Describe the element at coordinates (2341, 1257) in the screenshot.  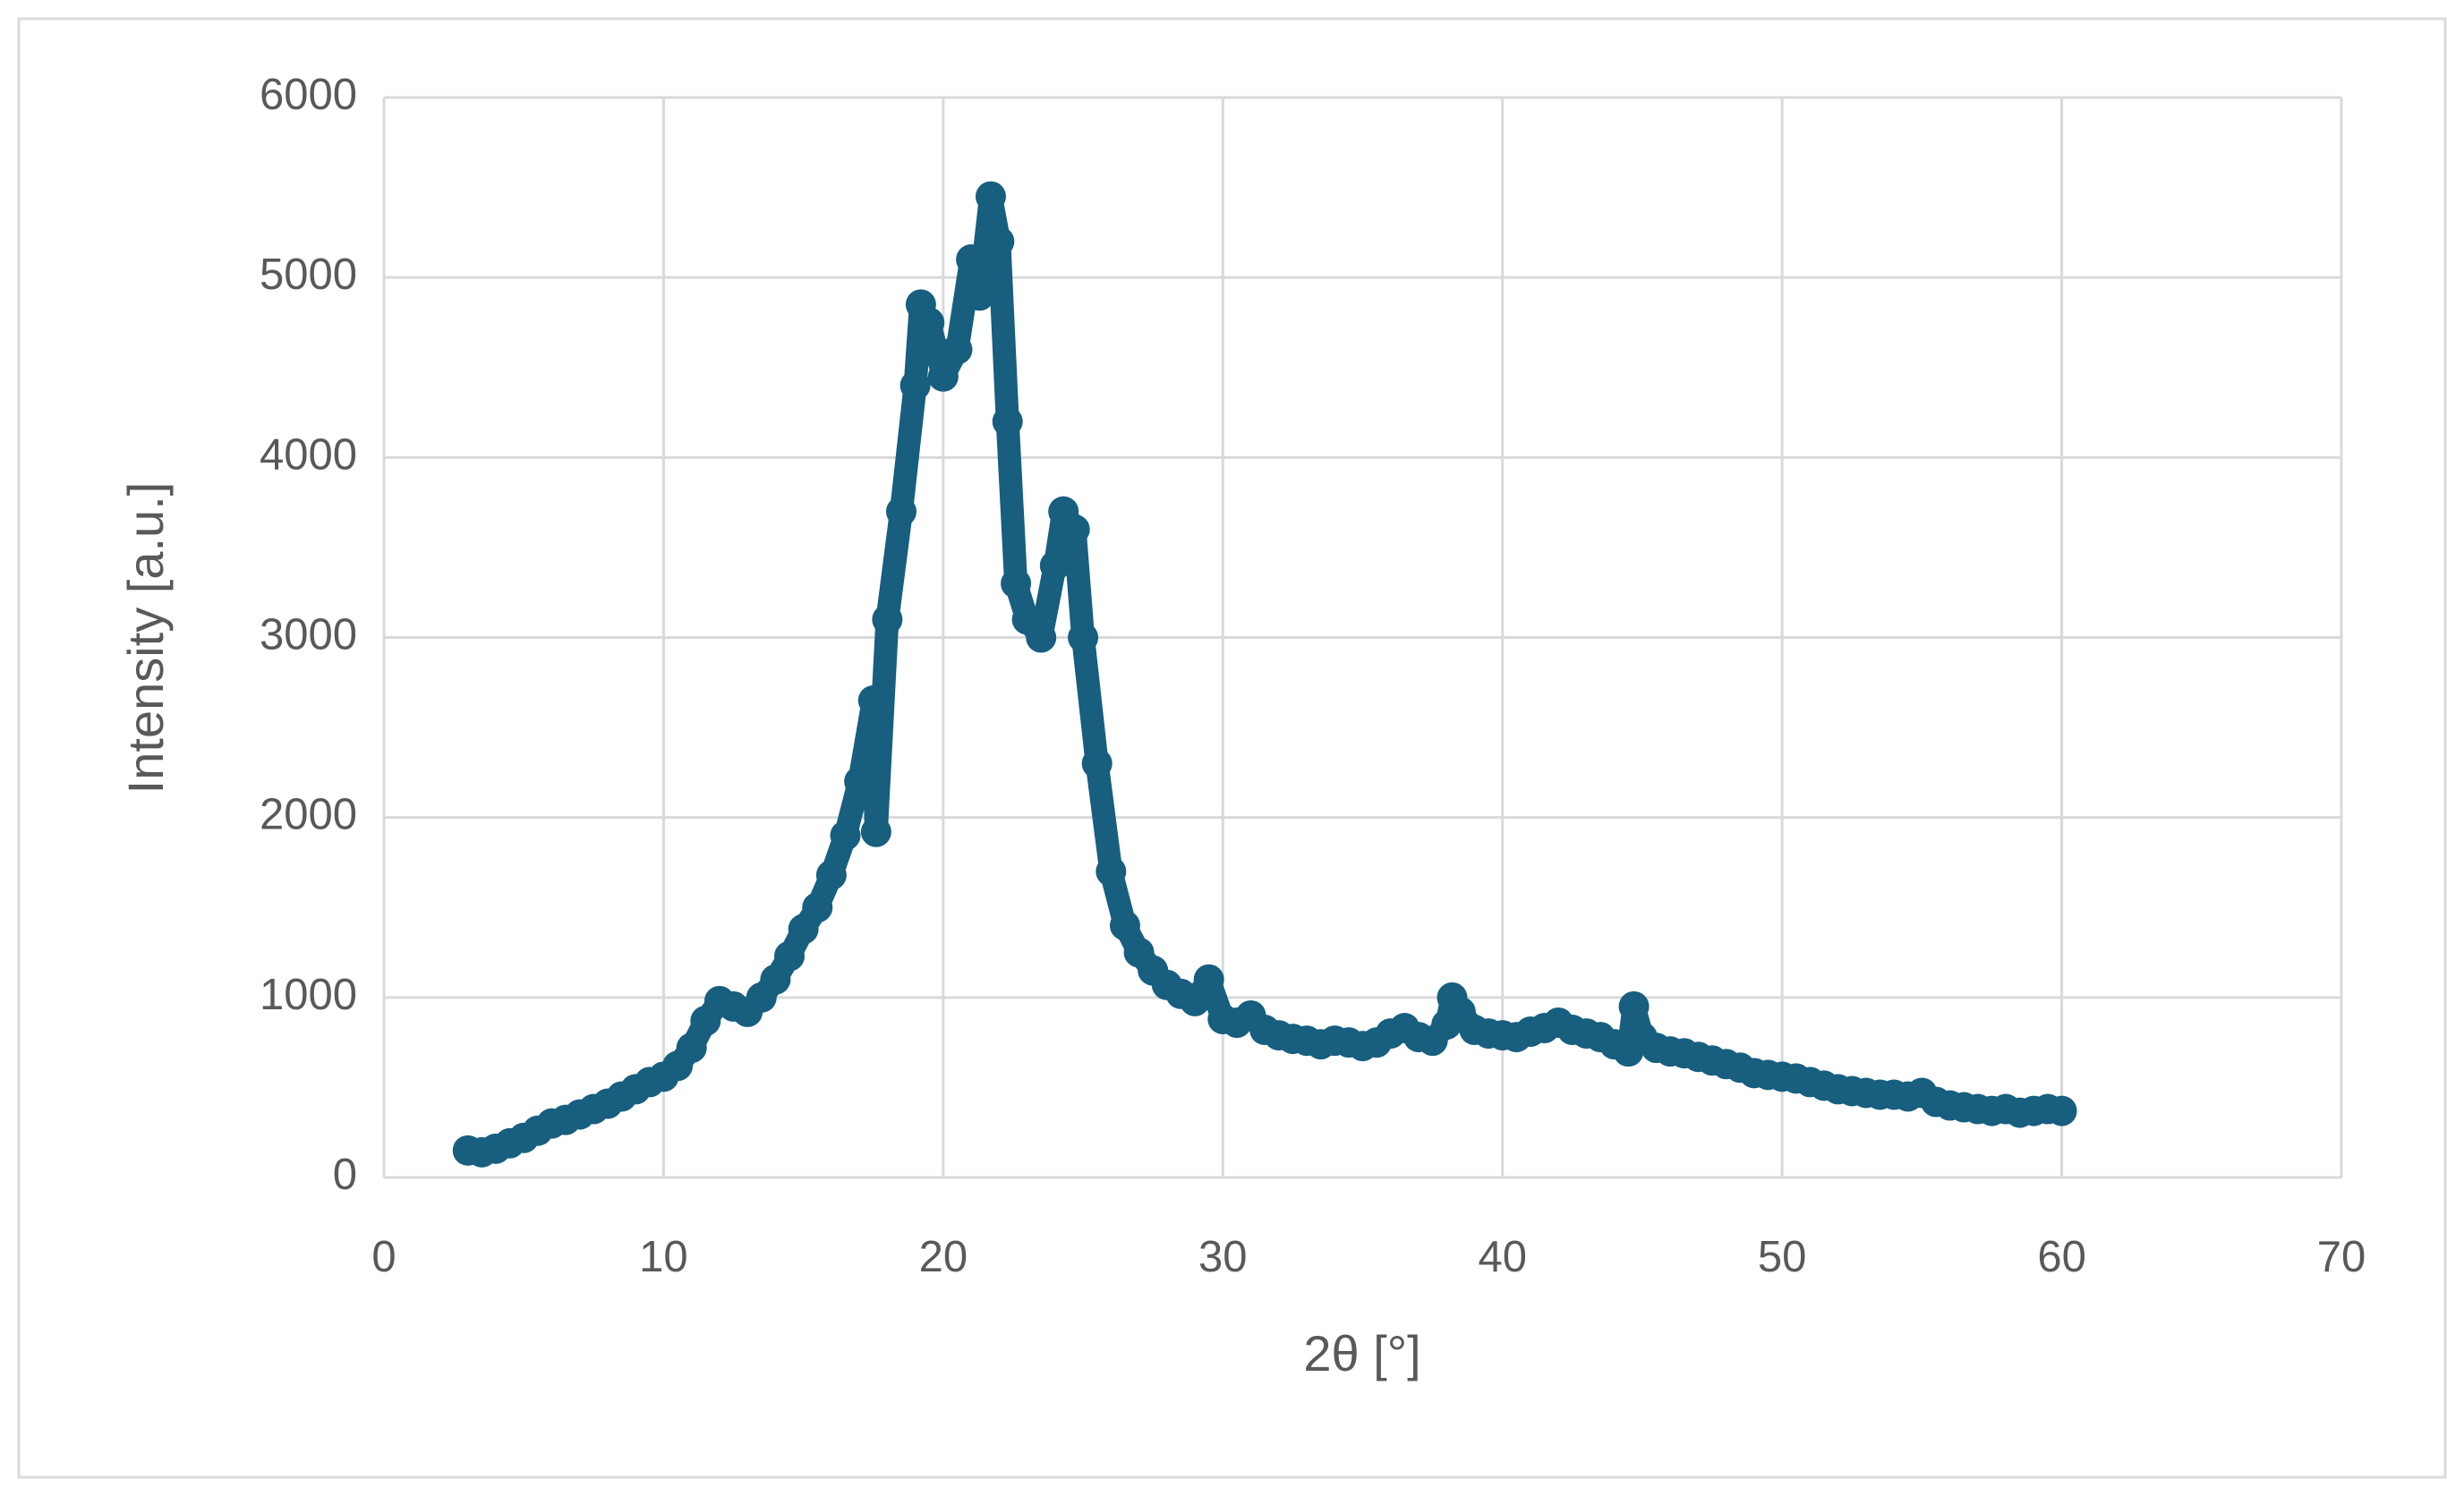
I see `x-tick-label: 70` at that location.